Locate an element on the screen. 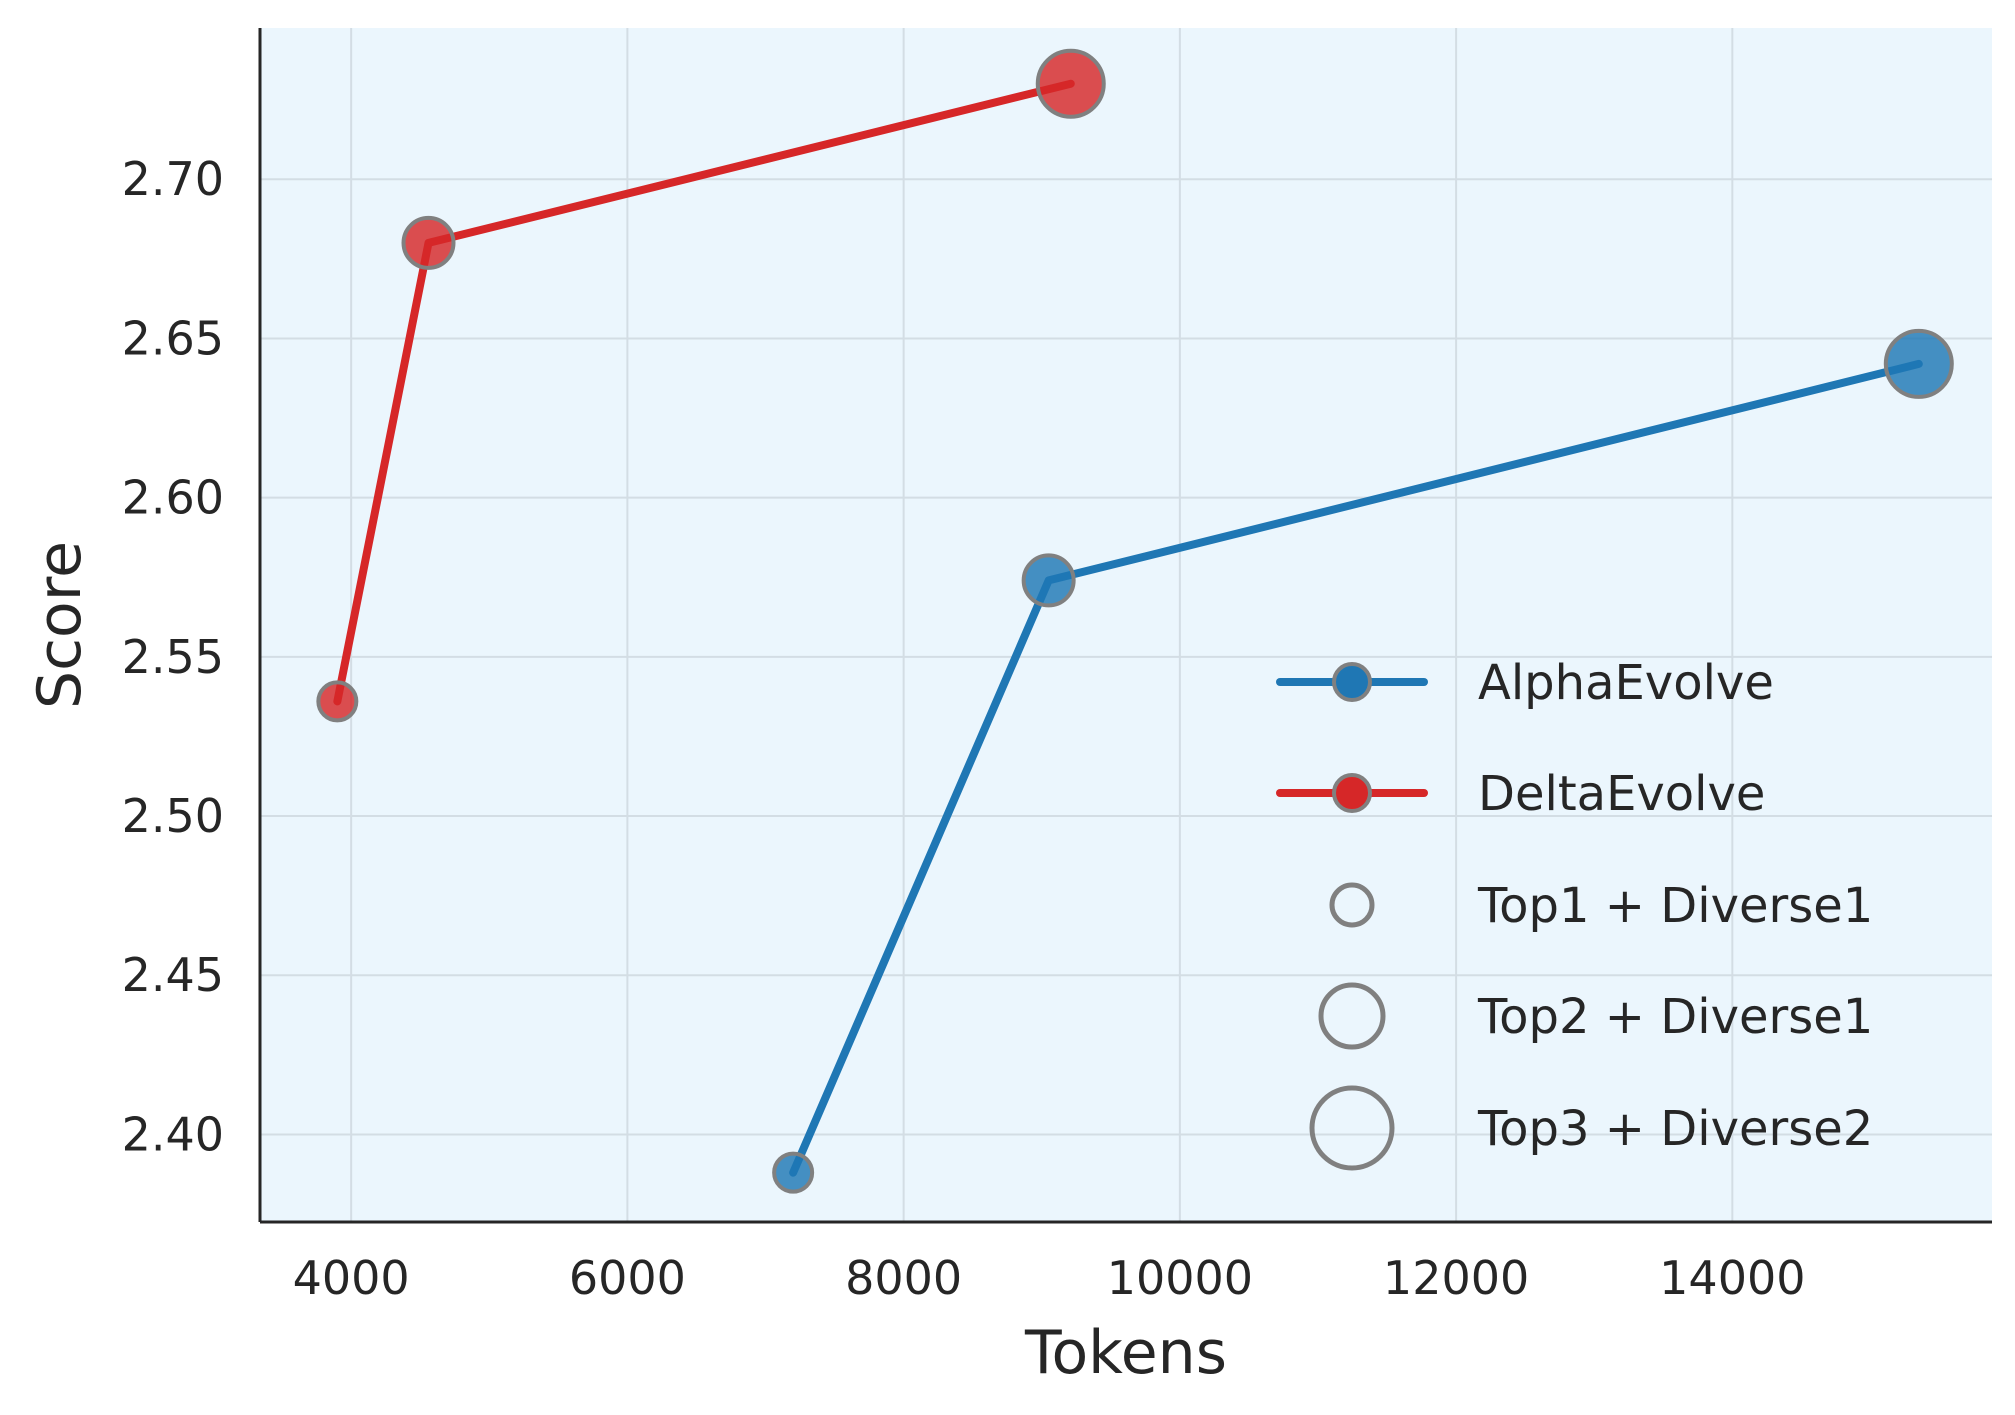  x-tick-label: 4000 is located at coordinates (351, 1278).